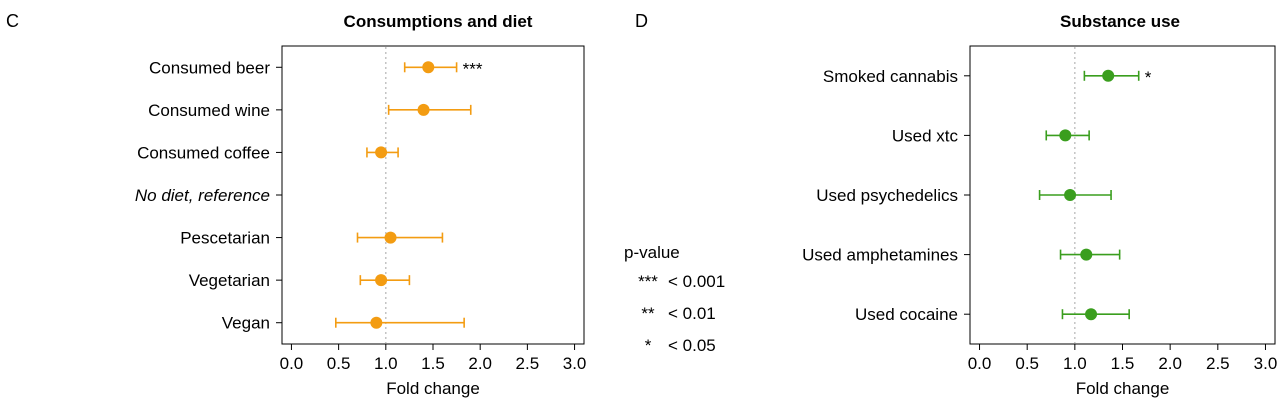  Describe the element at coordinates (925, 135) in the screenshot. I see `category-label: Used xtc` at that location.